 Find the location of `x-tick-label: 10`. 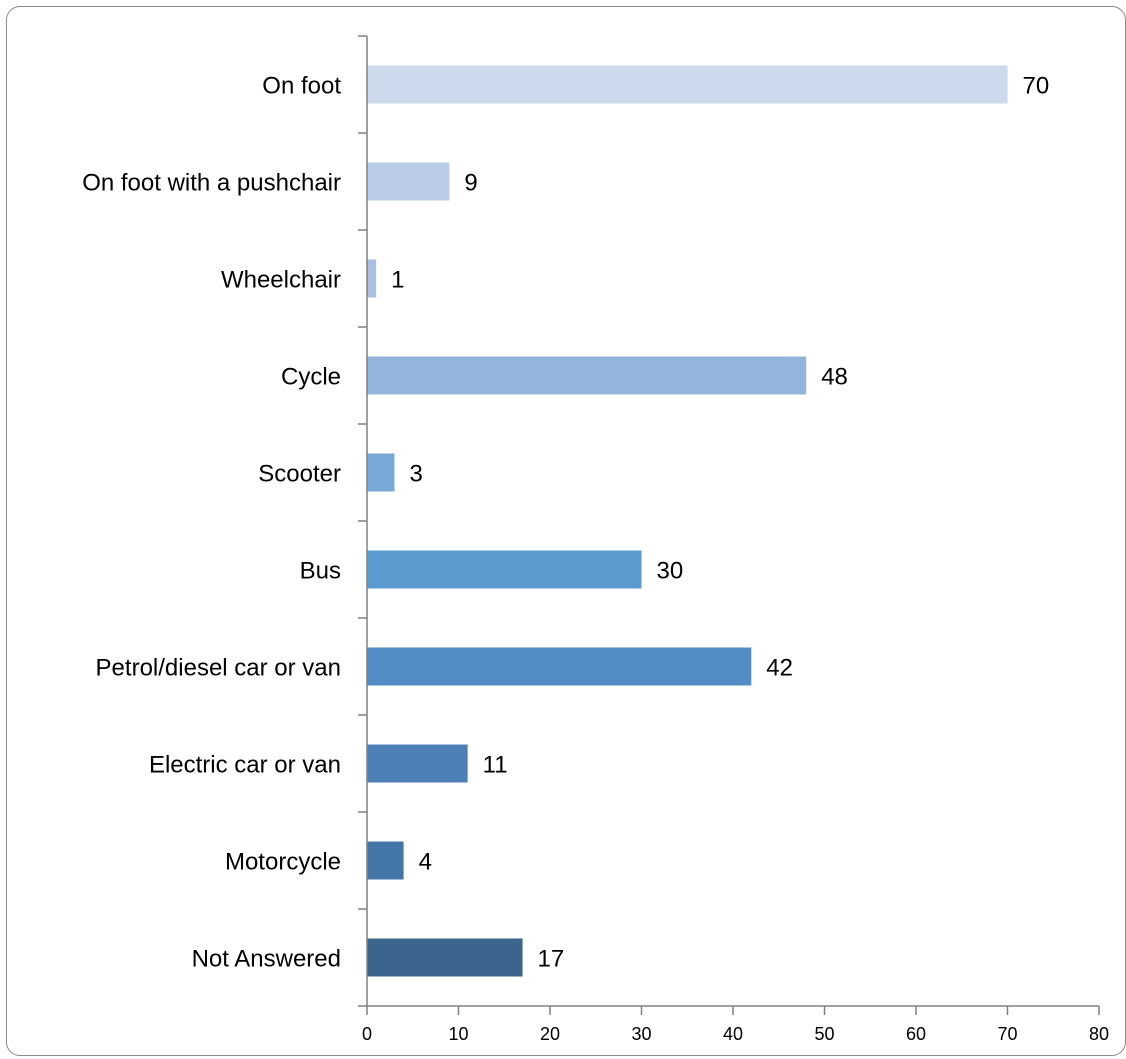

x-tick-label: 10 is located at coordinates (458, 1034).